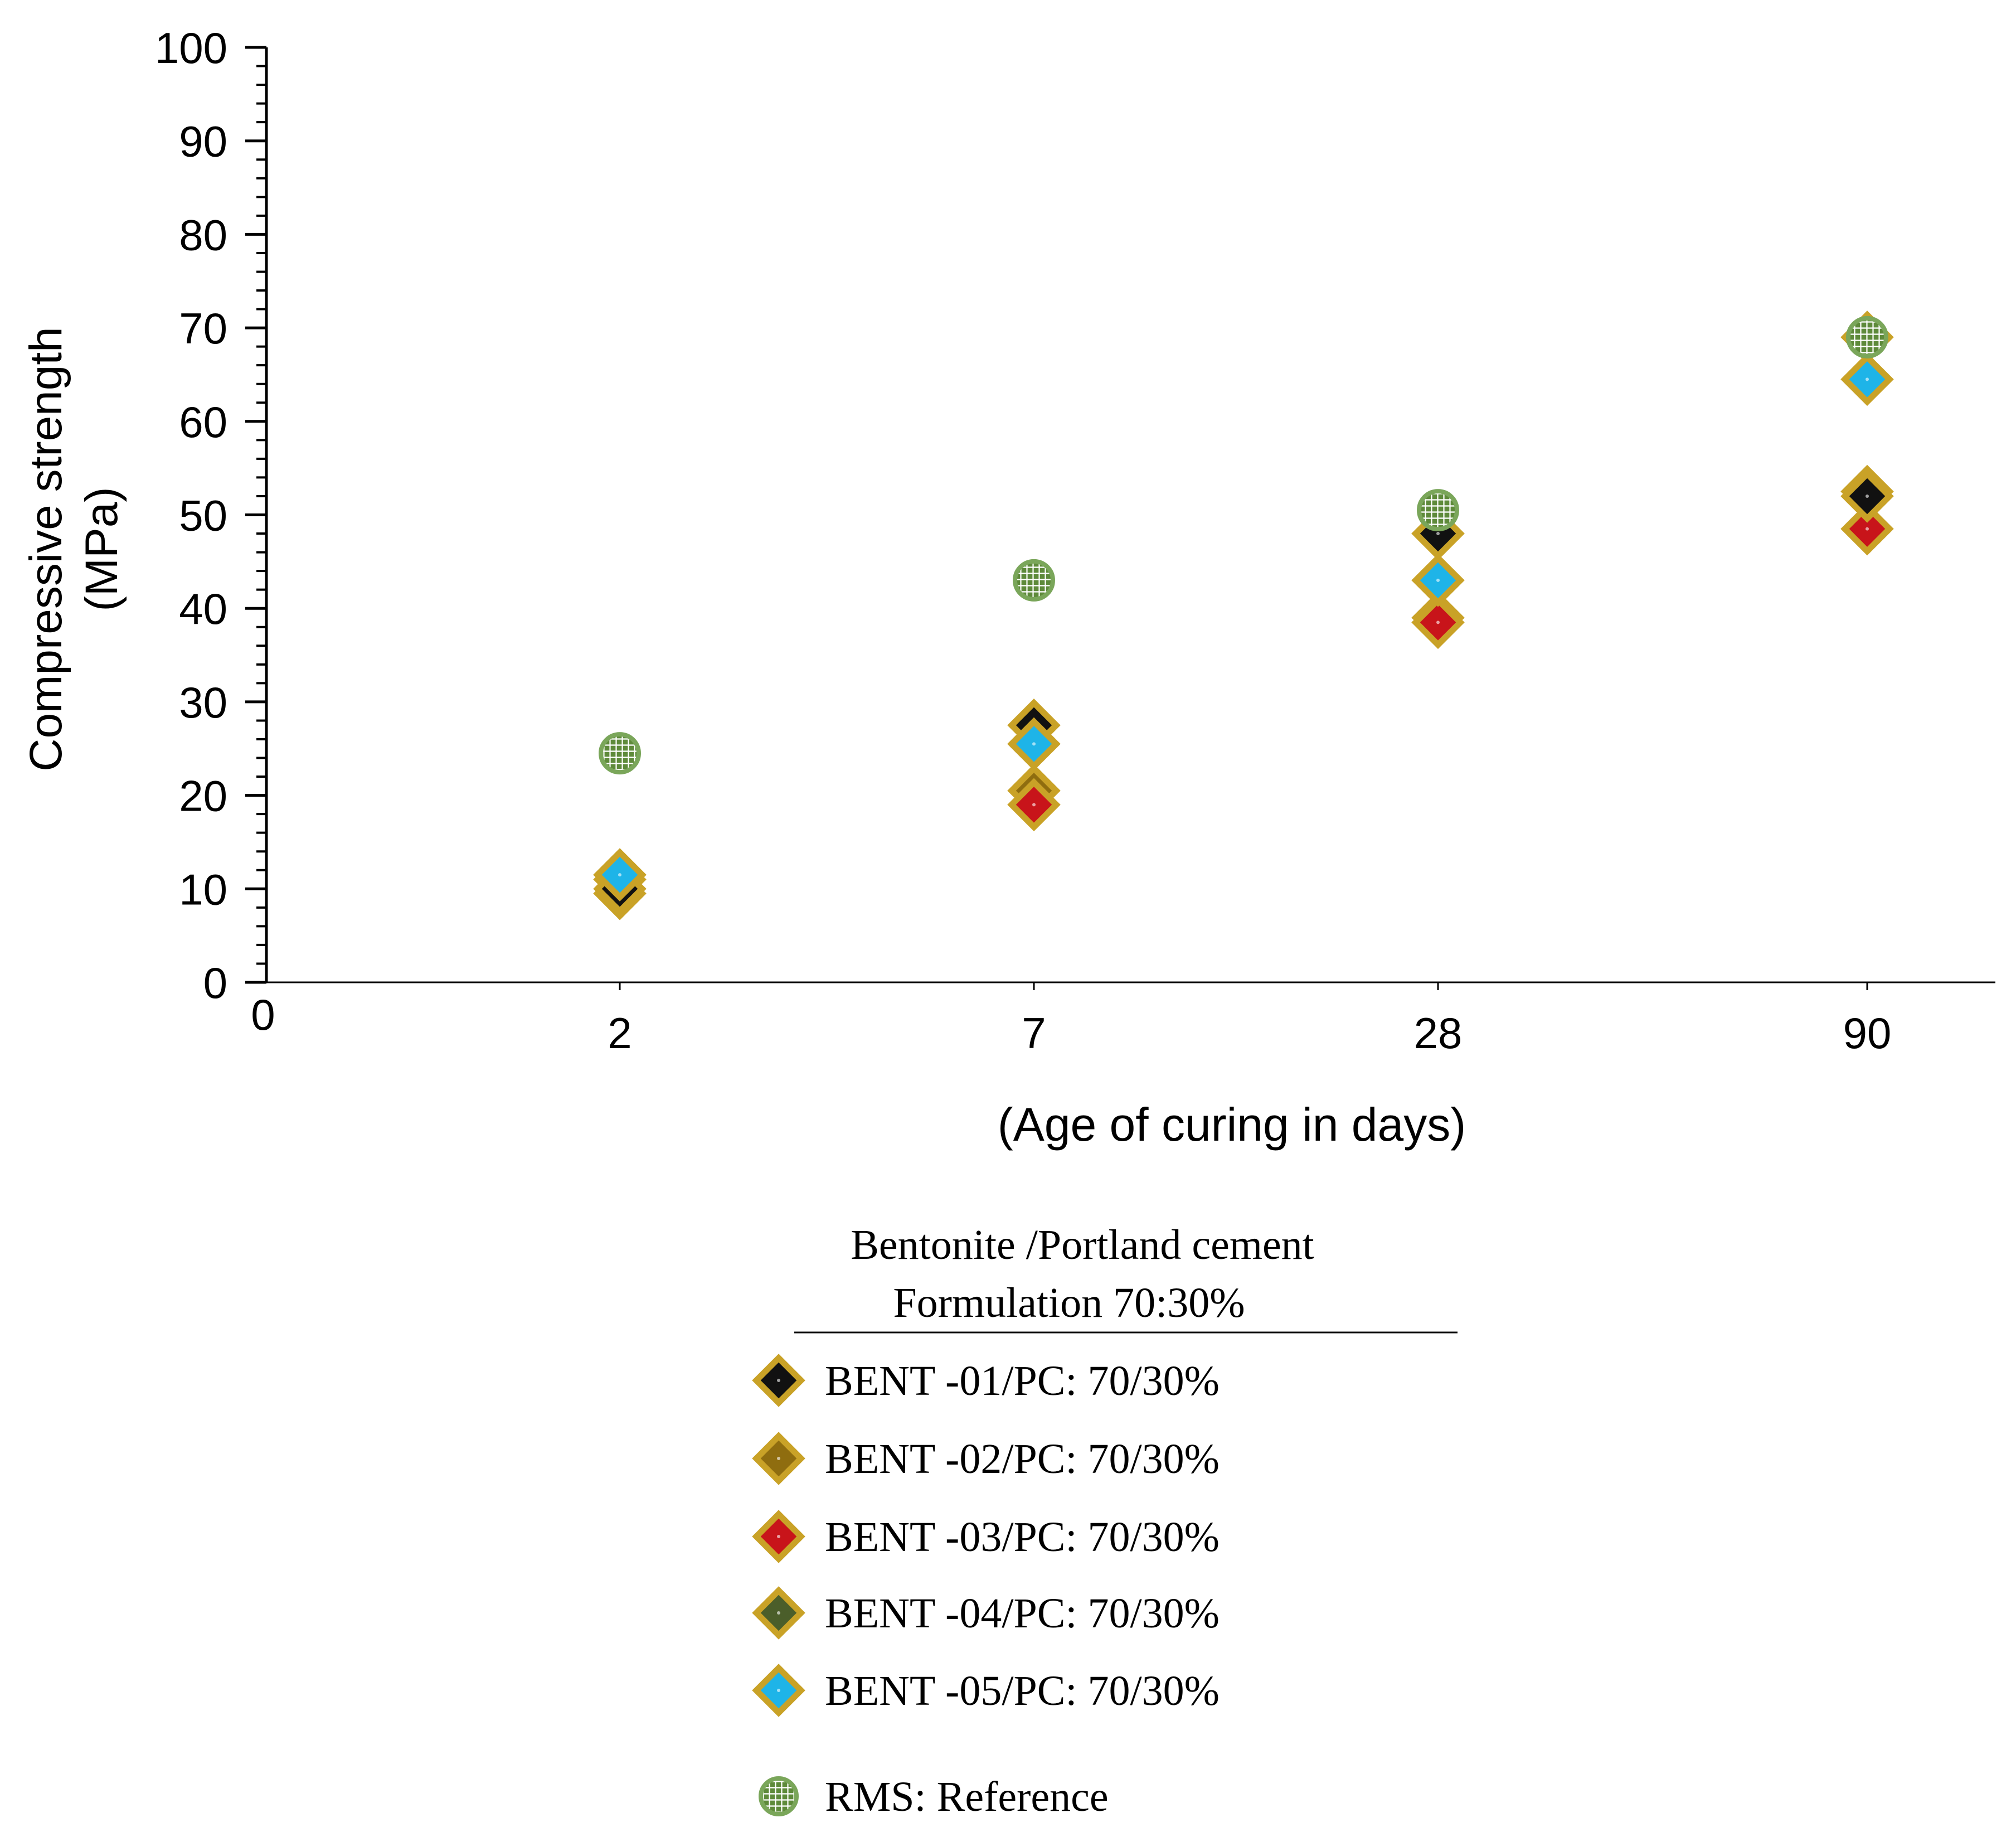 Image resolution: width=2016 pixels, height=1837 pixels. Describe the element at coordinates (1022, 1691) in the screenshot. I see `legend-label: BENT -05/PC: 70/30%` at that location.